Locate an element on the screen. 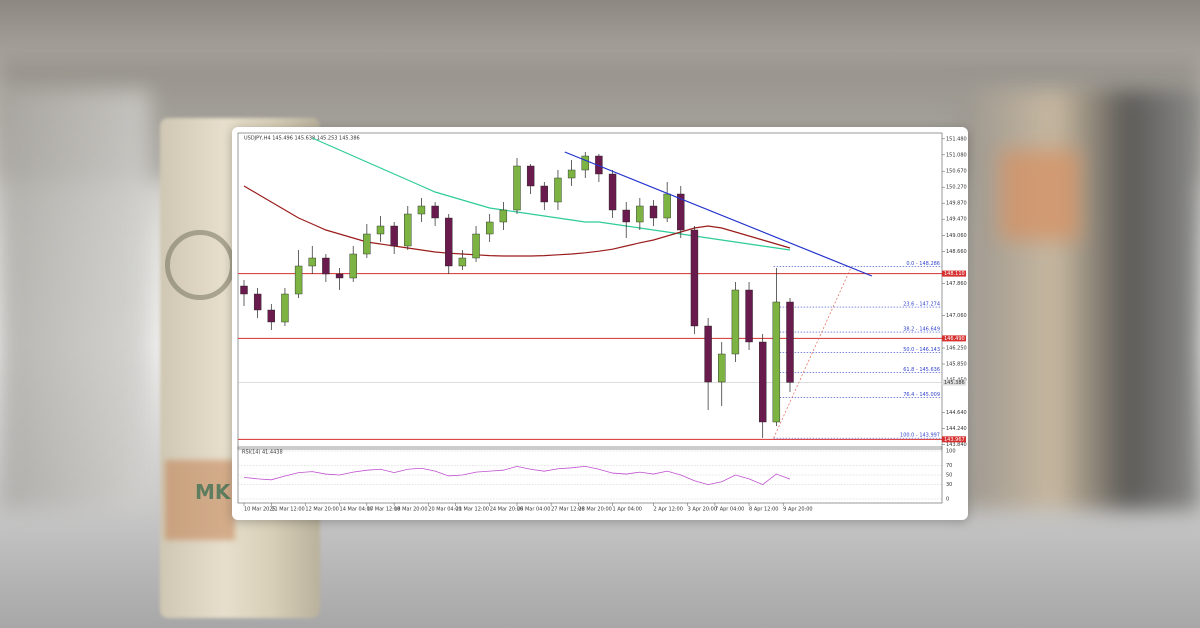  x-tick-label: 3 Apr 20:00 is located at coordinates (702, 510).